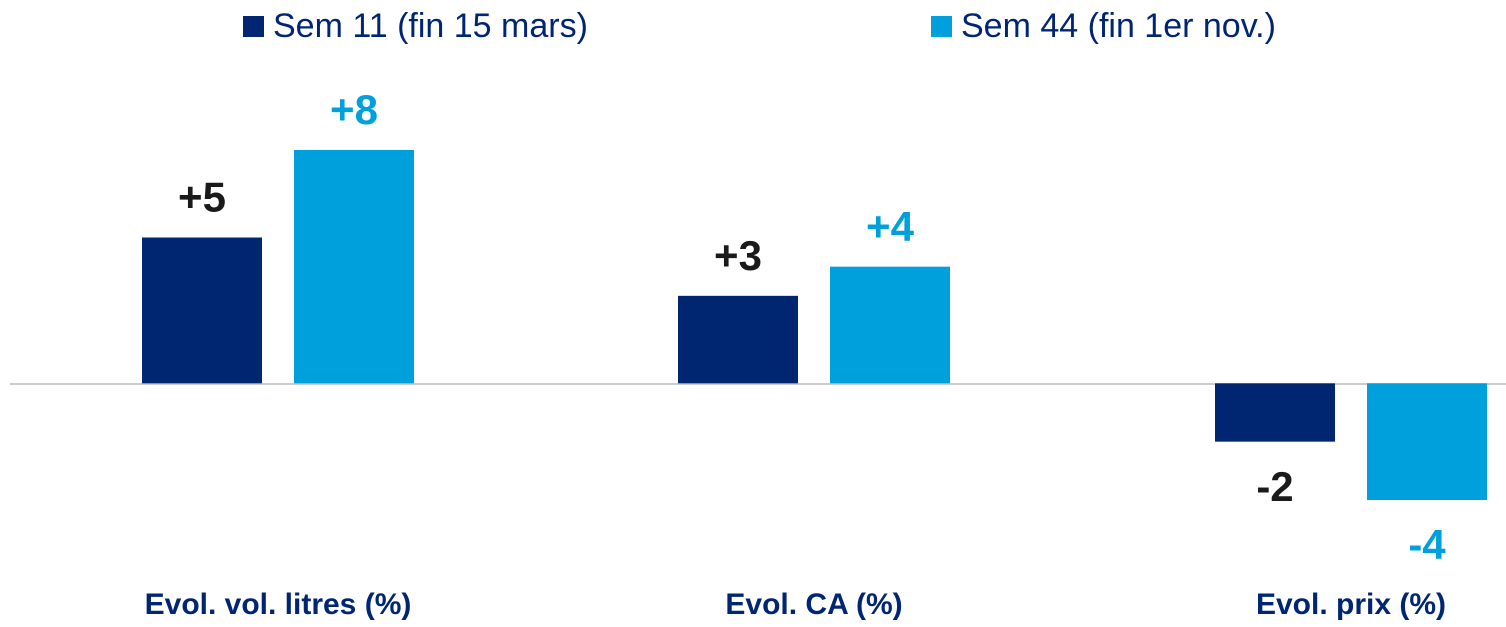 The image size is (1506, 627). Describe the element at coordinates (354, 109) in the screenshot. I see `data-label: +8` at that location.